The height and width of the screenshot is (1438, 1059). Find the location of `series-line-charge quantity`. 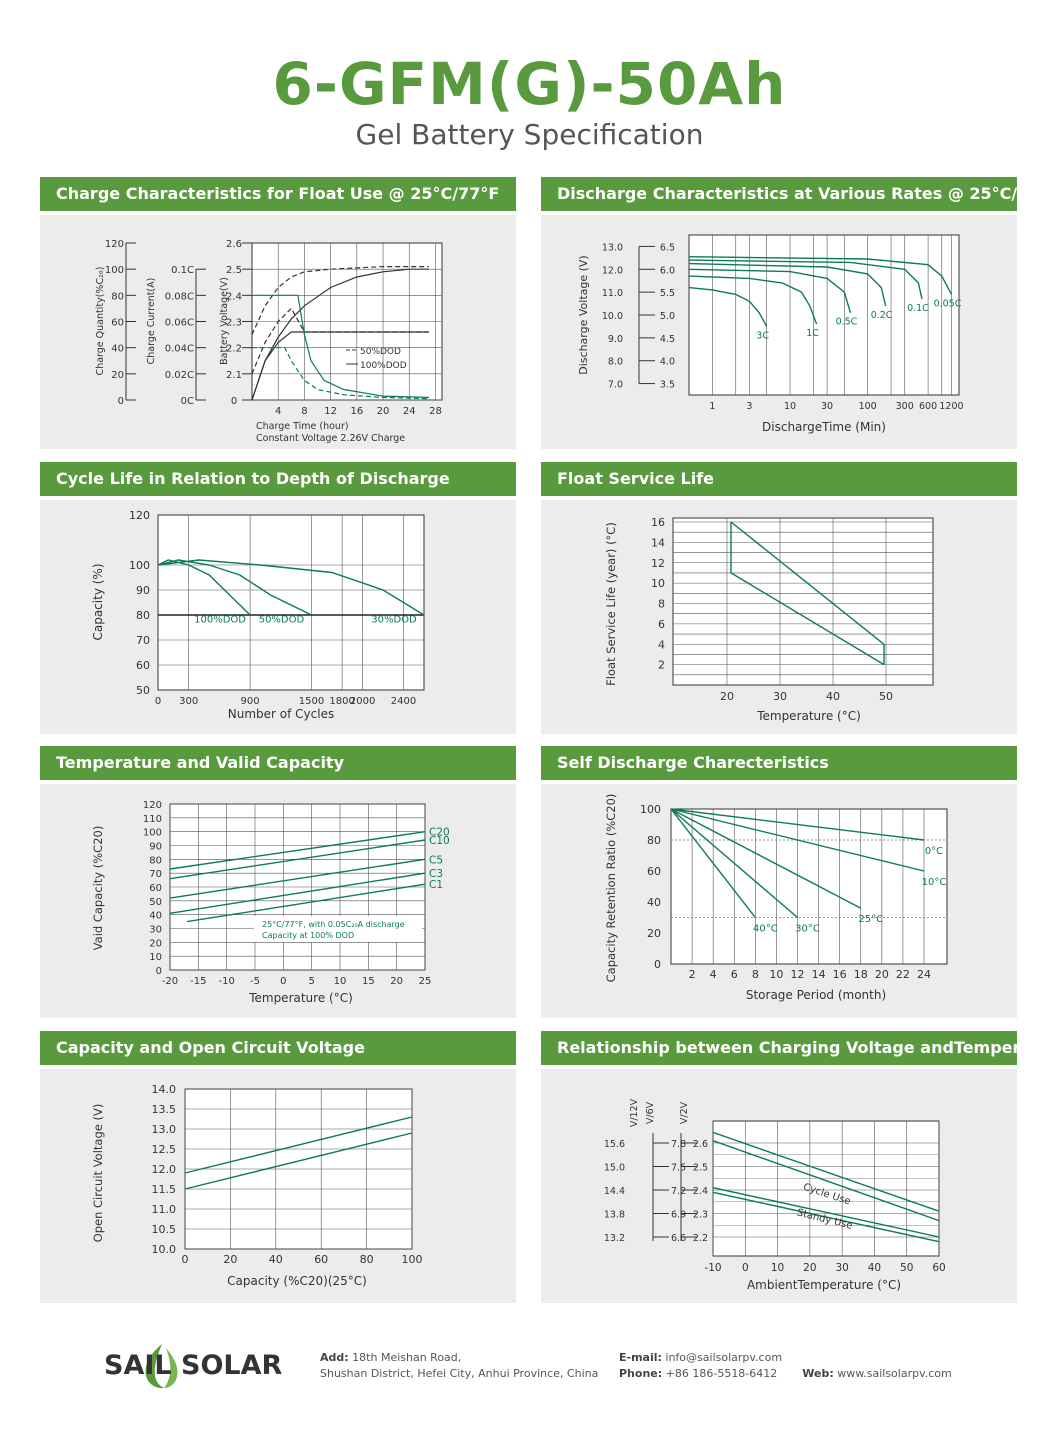

series-line-charge quantity is located at coordinates (340, 334).